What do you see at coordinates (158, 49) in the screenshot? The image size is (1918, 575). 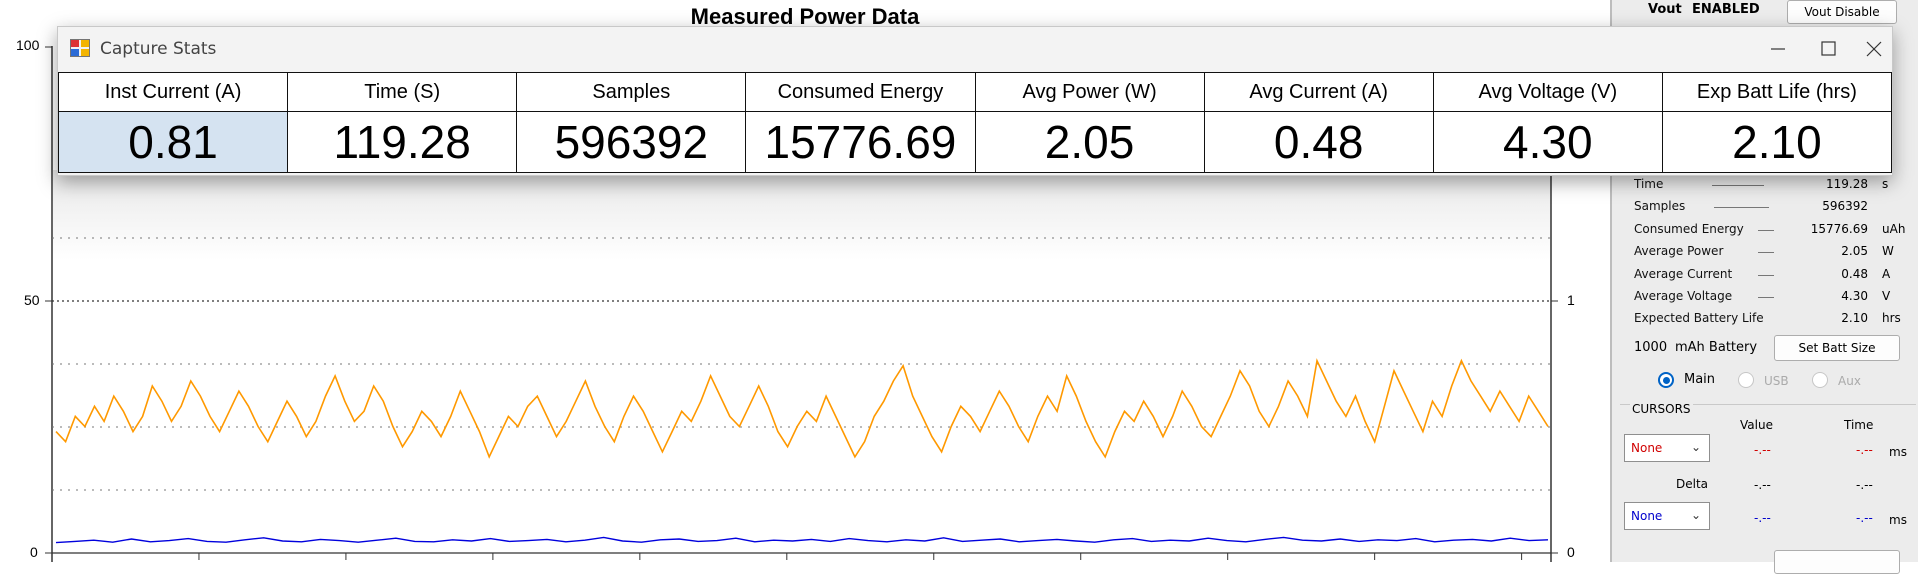 I see `window-title: Capture Stats` at bounding box center [158, 49].